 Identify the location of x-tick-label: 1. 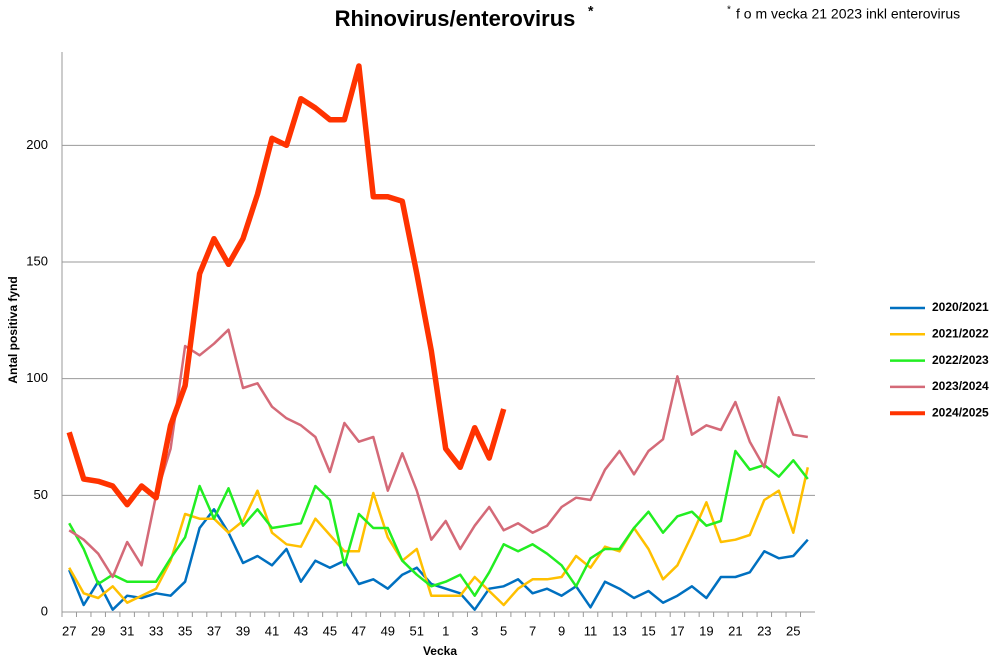
(445, 630).